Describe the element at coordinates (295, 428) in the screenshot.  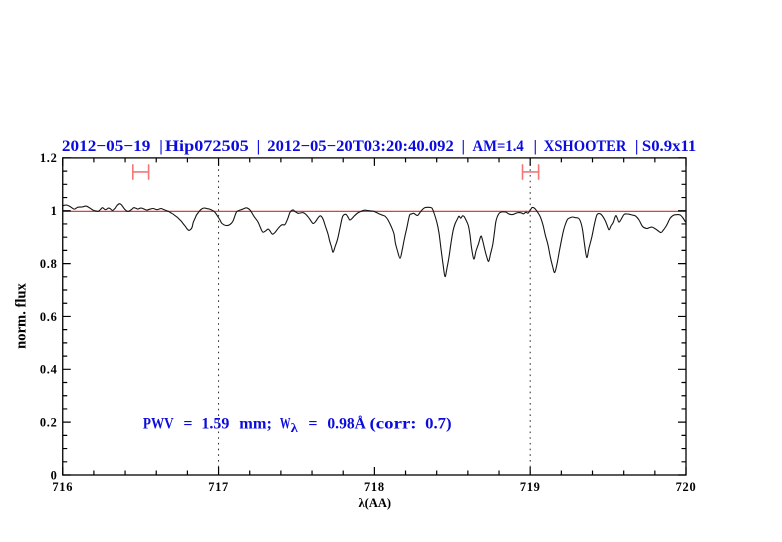
I see `svg-text: λ` at that location.